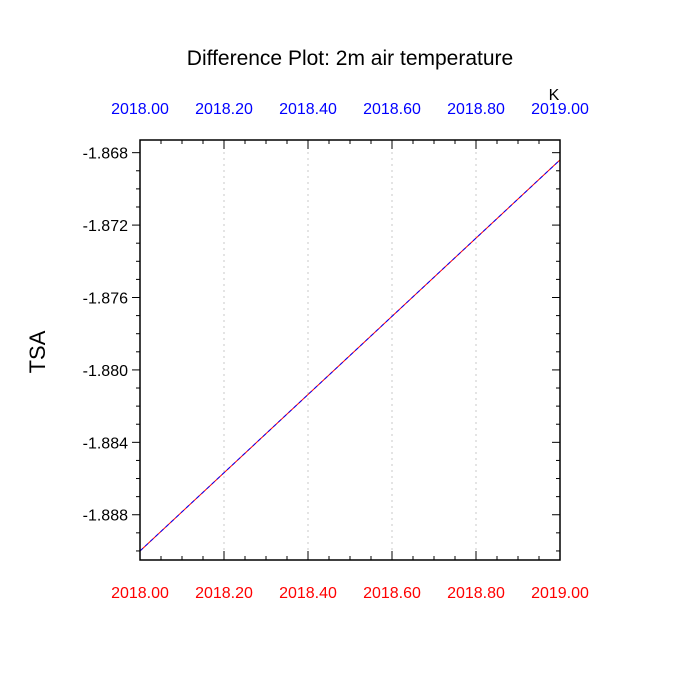  What do you see at coordinates (140, 593) in the screenshot?
I see `x-tick-label-bottom: 2018.00` at bounding box center [140, 593].